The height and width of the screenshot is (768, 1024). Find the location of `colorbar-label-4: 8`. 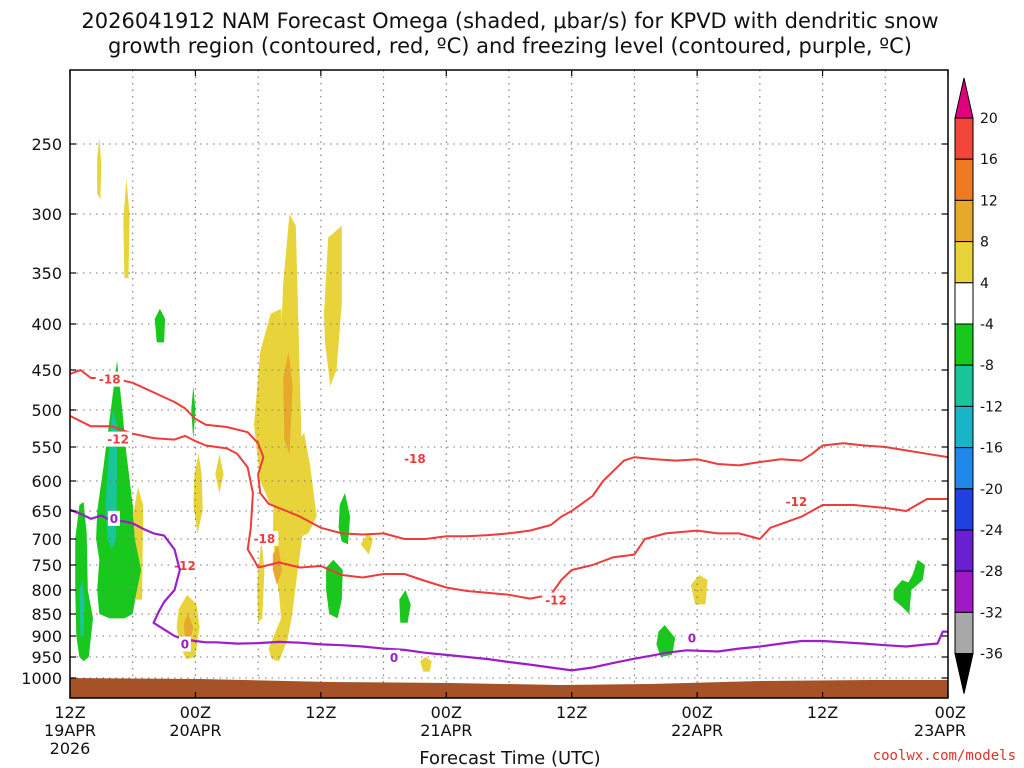

colorbar-label-4: 8 is located at coordinates (984, 243).